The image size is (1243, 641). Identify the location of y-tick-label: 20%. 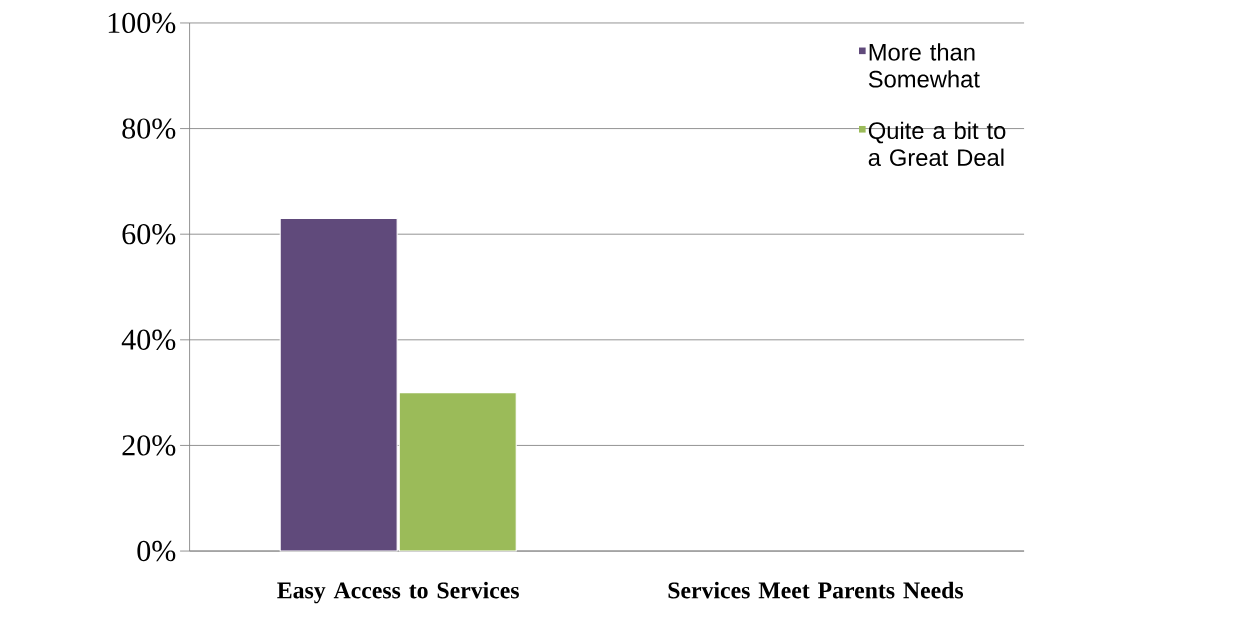
(149, 445).